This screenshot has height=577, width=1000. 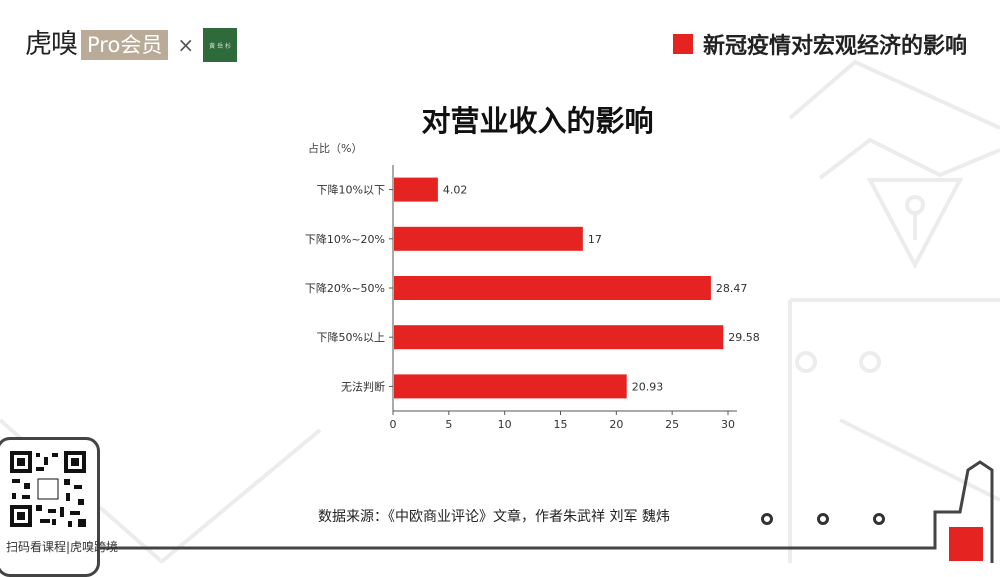 I want to click on brand-name: 虎嗅, so click(x=51, y=44).